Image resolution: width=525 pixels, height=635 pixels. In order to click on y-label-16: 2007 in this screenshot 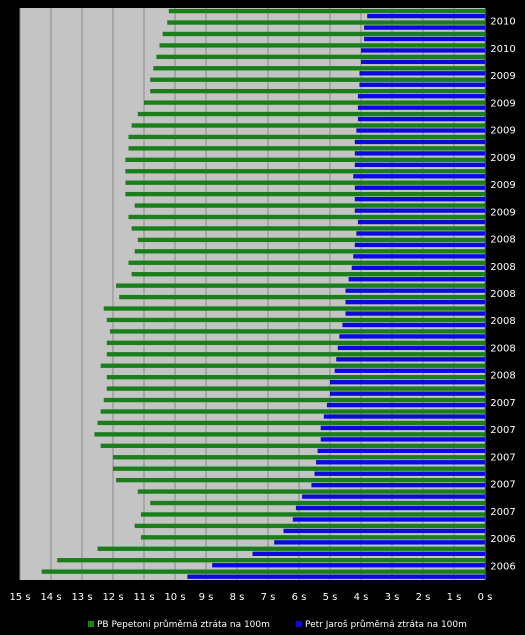, I will do `click(502, 430)`.